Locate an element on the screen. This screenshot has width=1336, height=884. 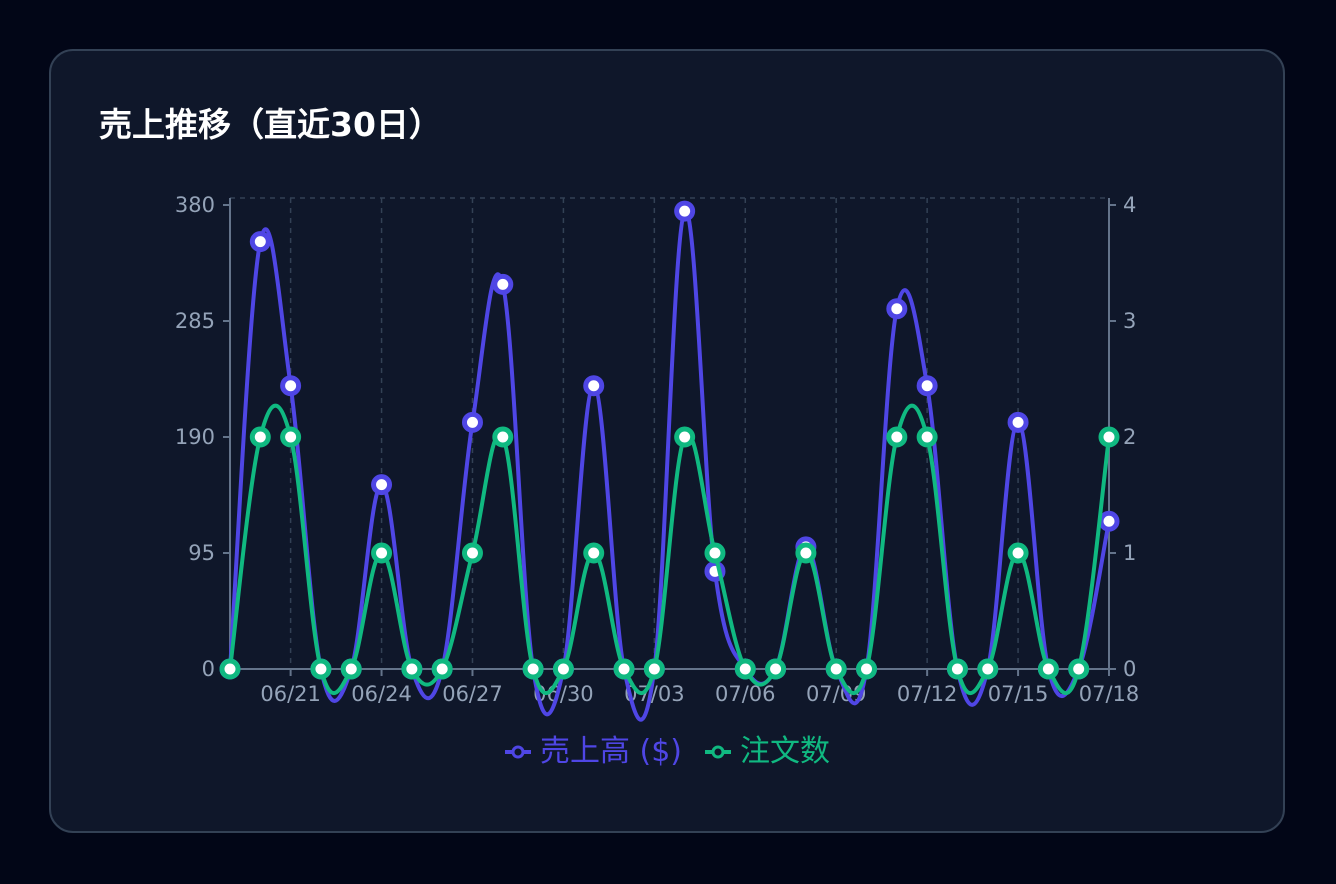
x-tick-label: 06/27 is located at coordinates (472, 694).